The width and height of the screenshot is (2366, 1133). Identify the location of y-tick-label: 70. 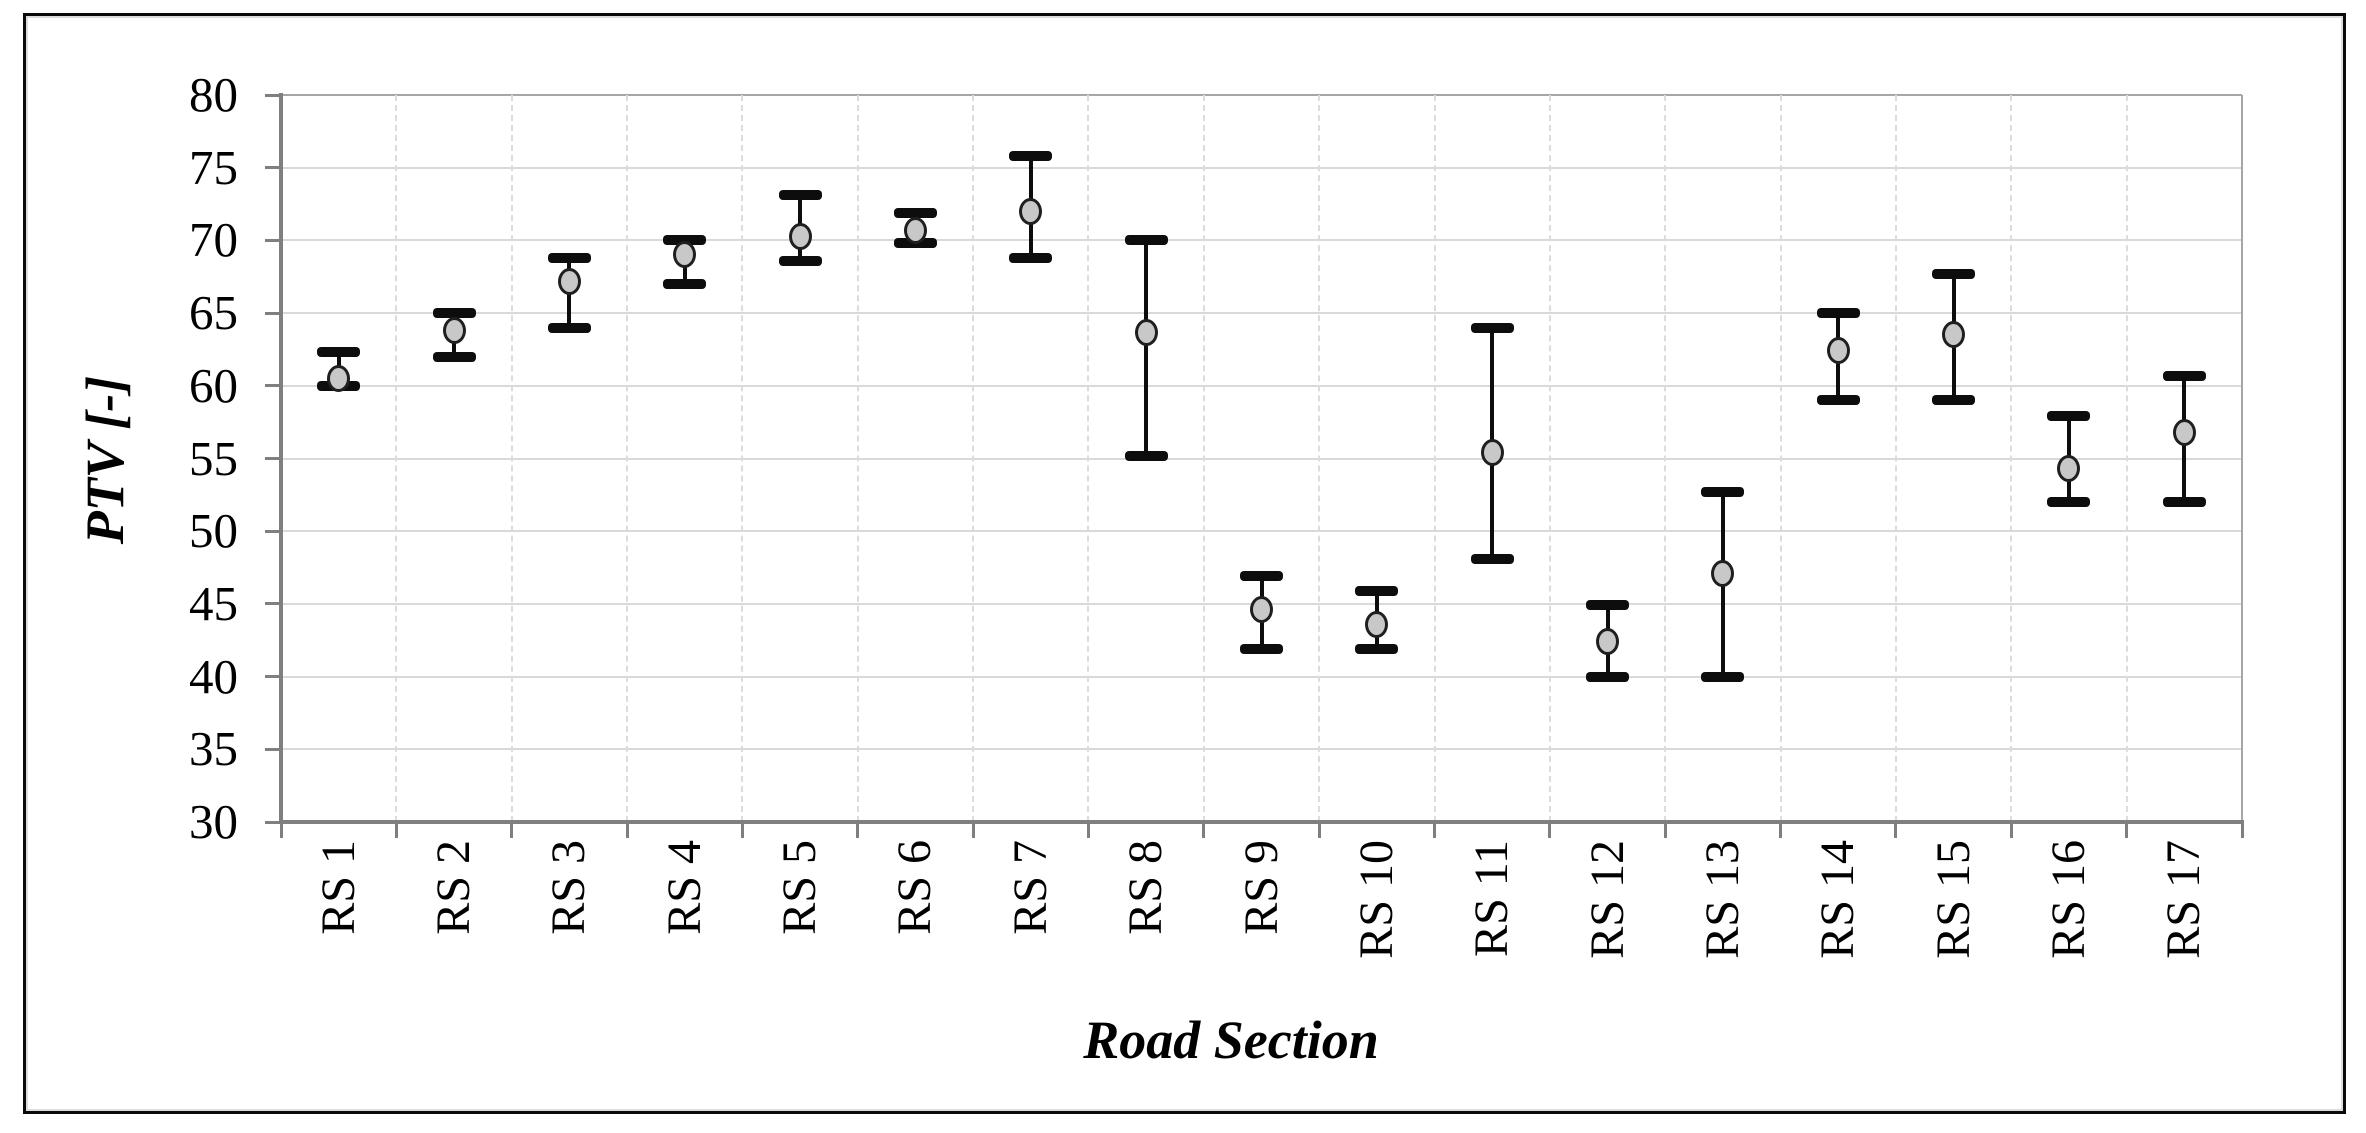
(213, 240).